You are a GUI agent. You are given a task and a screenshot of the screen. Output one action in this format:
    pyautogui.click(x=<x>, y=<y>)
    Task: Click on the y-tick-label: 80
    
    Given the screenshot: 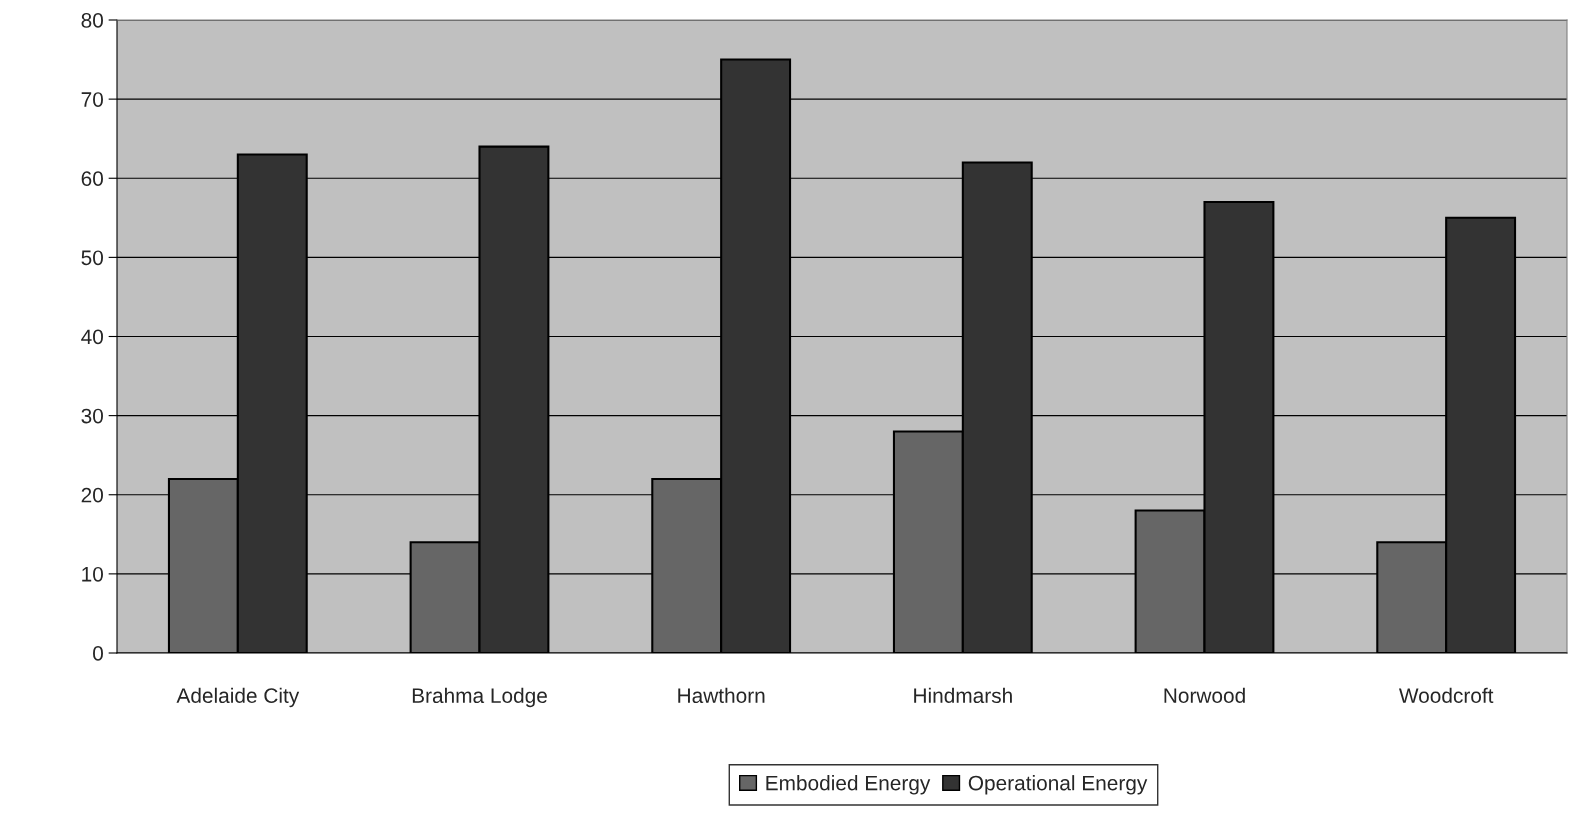 What is the action you would take?
    pyautogui.click(x=92, y=20)
    